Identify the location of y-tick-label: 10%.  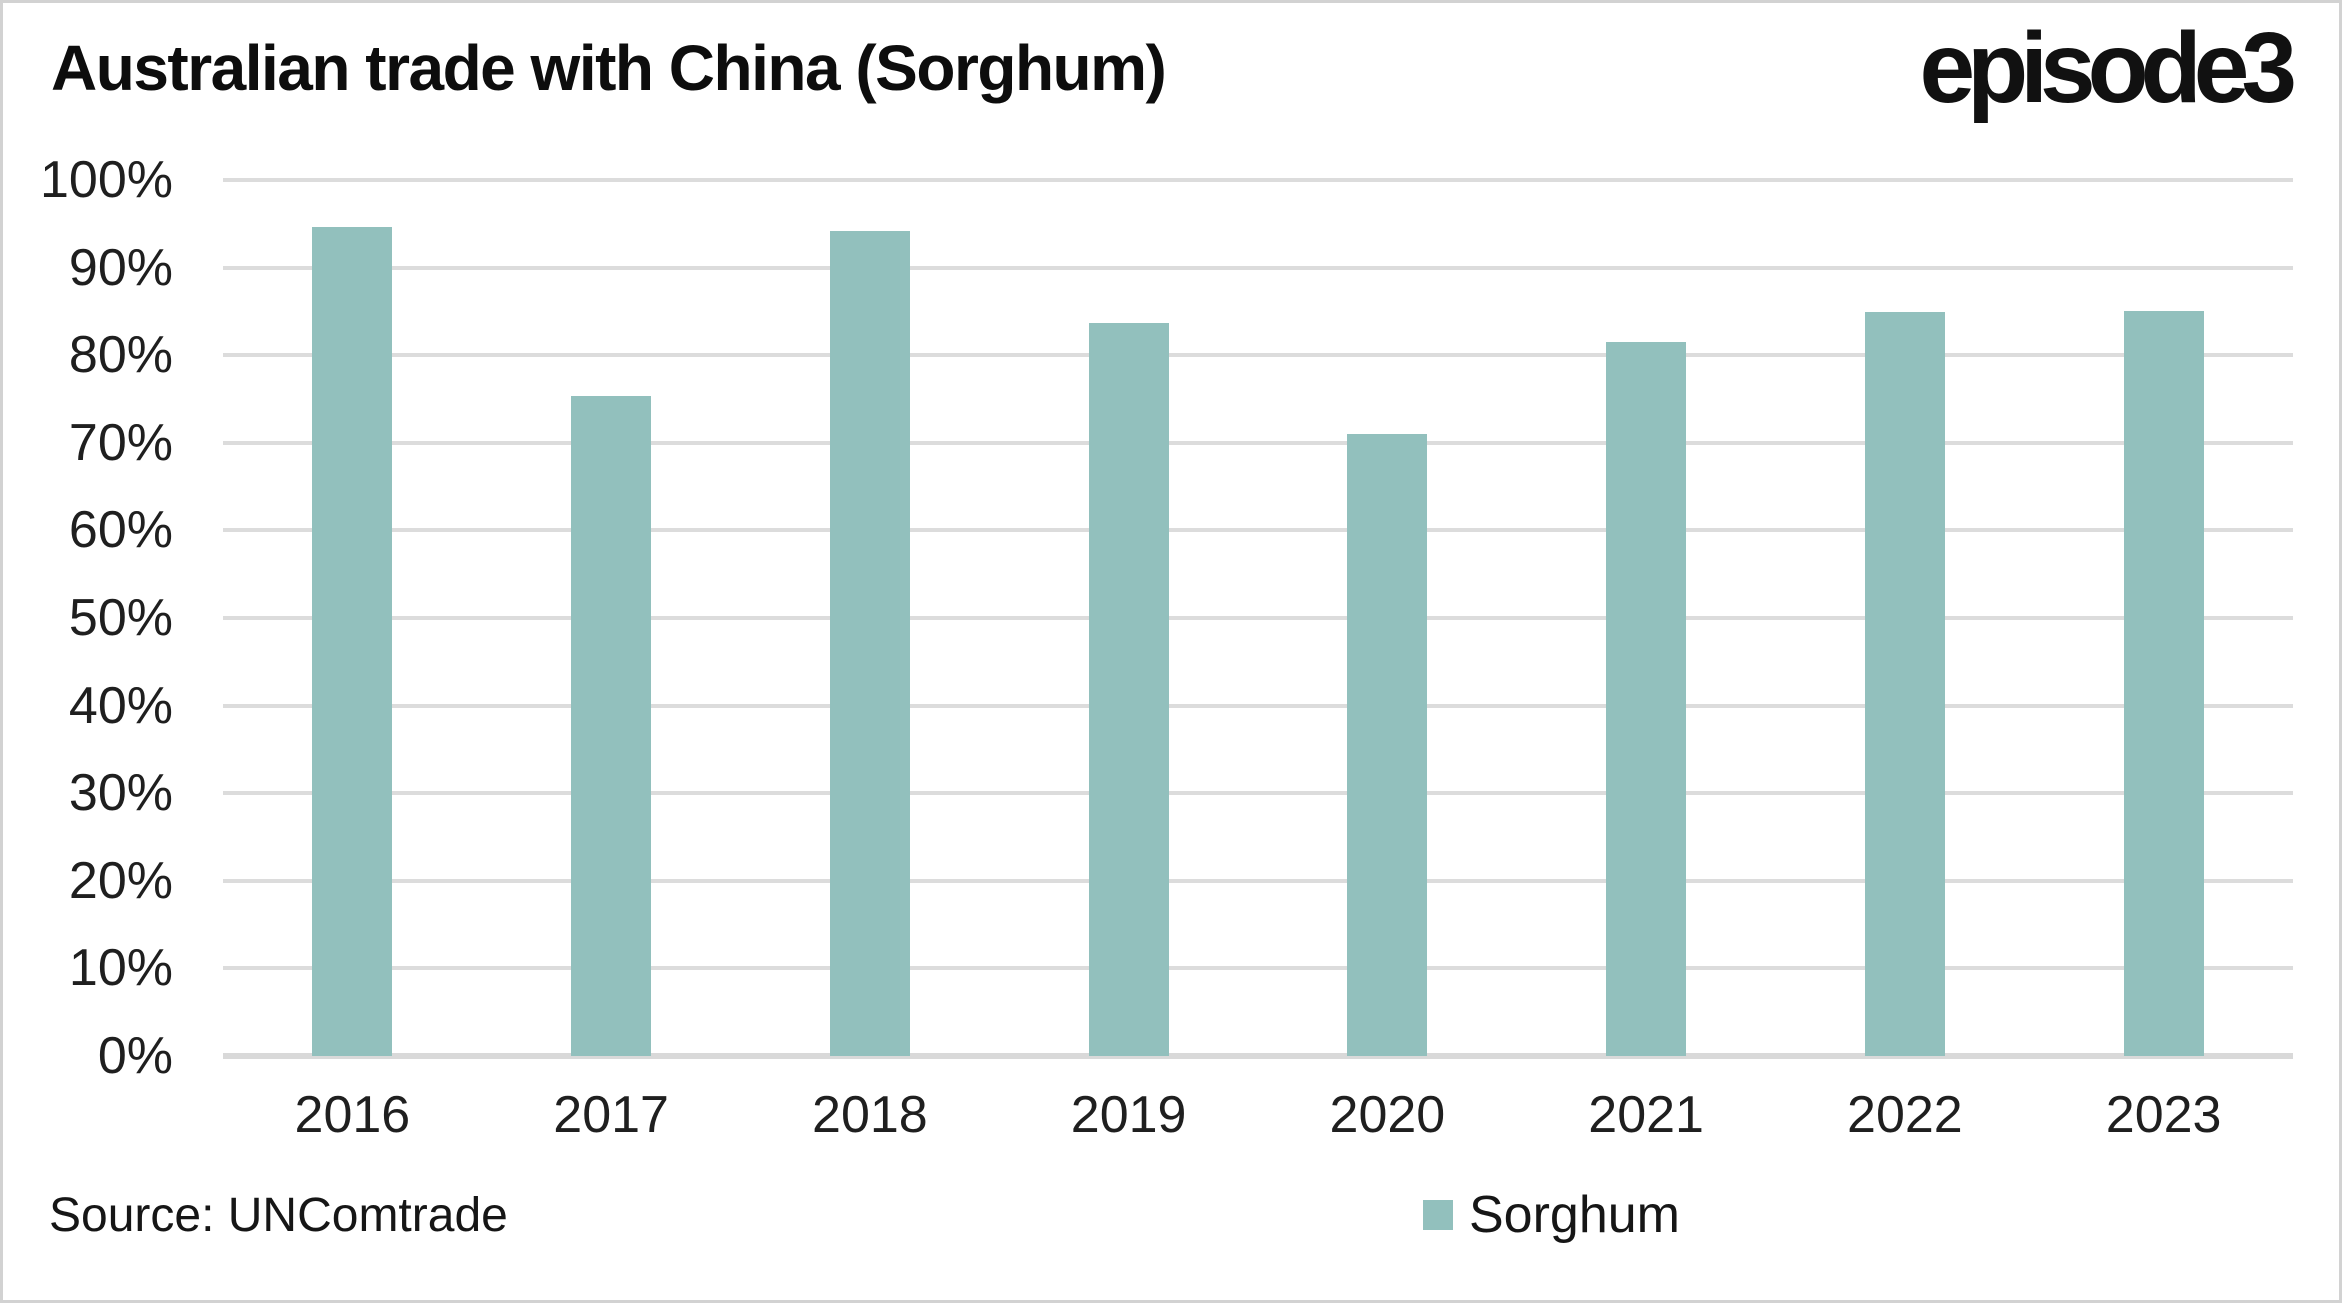
(120, 968).